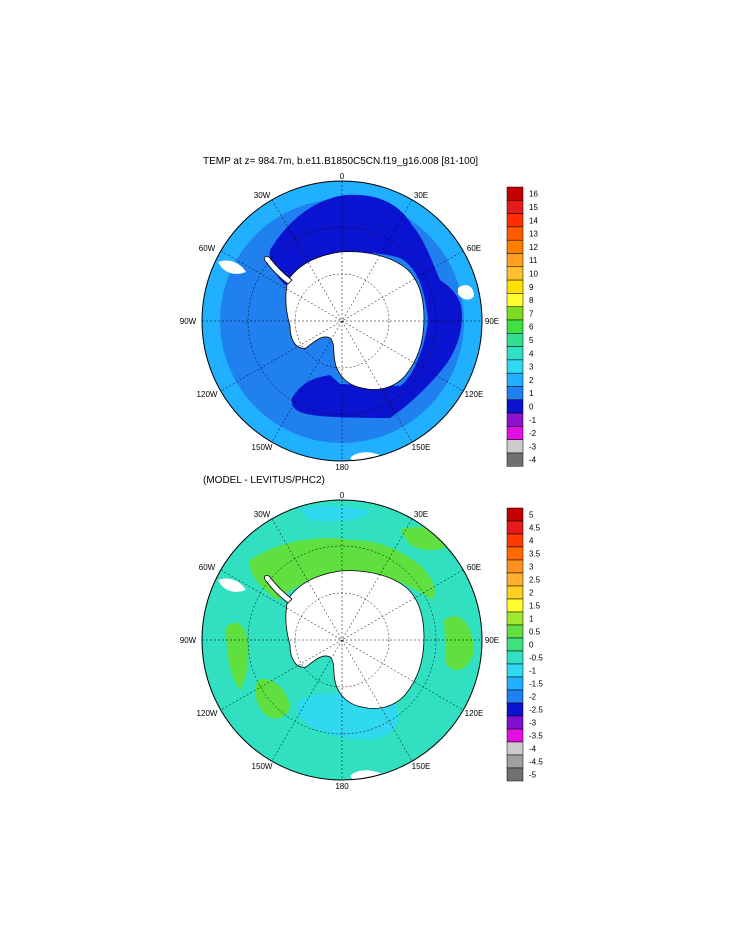 The image size is (733, 945). I want to click on colorbar-label: 4, so click(531, 353).